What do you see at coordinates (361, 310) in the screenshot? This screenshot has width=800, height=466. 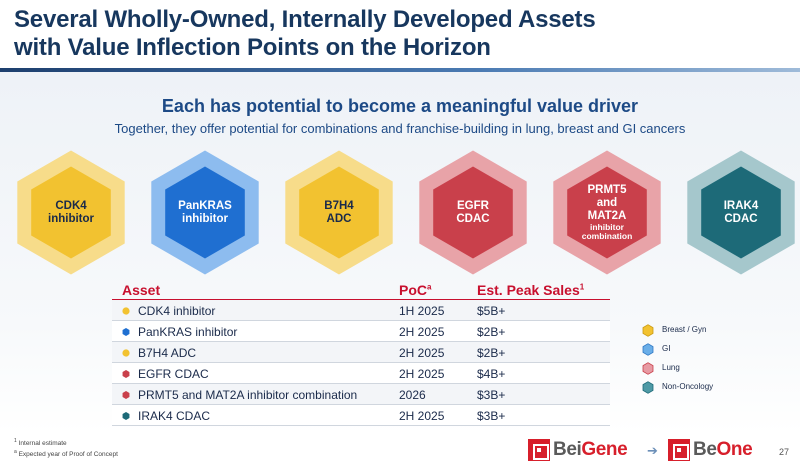 I see `table-row: CDK4 inhibitor 1H 2025 $5B+` at bounding box center [361, 310].